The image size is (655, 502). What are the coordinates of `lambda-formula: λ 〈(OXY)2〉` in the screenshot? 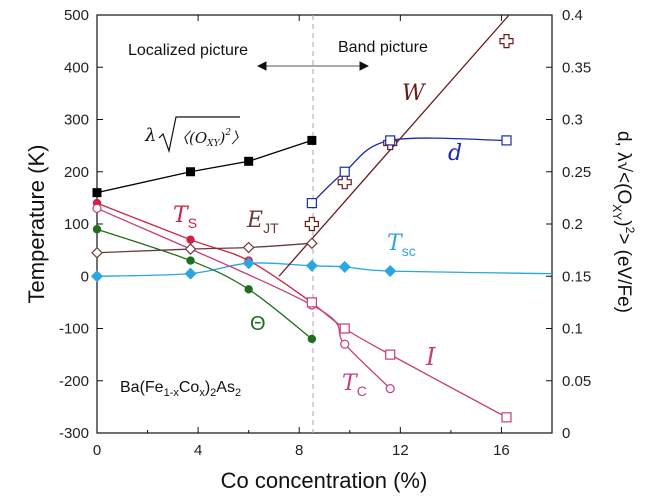 It's located at (195, 135).